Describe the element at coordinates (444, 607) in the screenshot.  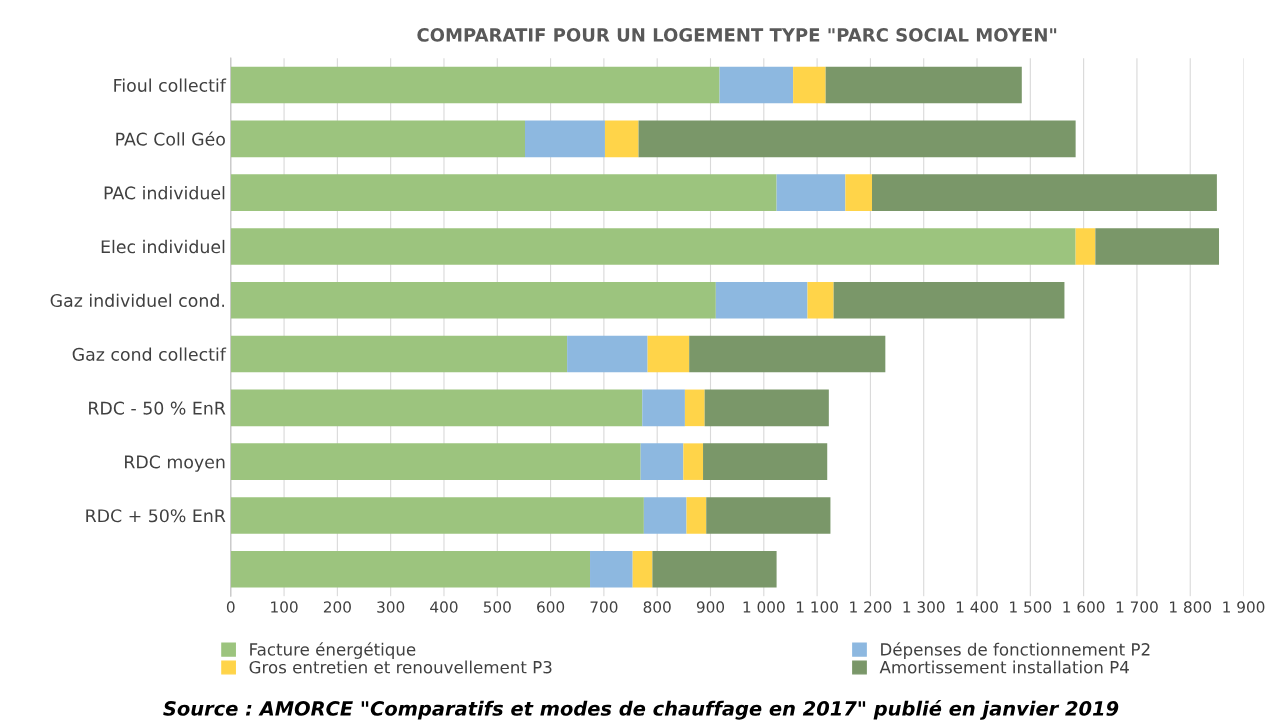
I see `x-tick-label: 400` at that location.